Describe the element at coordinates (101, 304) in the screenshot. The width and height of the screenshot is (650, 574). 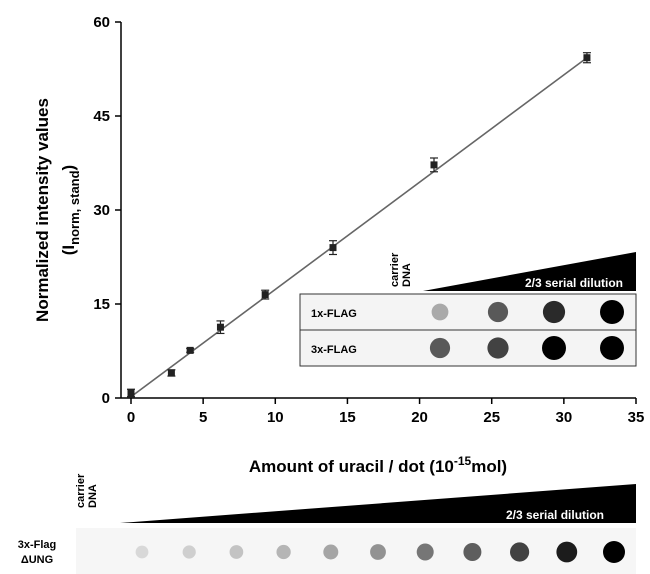
I see `y-tick-label: 15` at that location.